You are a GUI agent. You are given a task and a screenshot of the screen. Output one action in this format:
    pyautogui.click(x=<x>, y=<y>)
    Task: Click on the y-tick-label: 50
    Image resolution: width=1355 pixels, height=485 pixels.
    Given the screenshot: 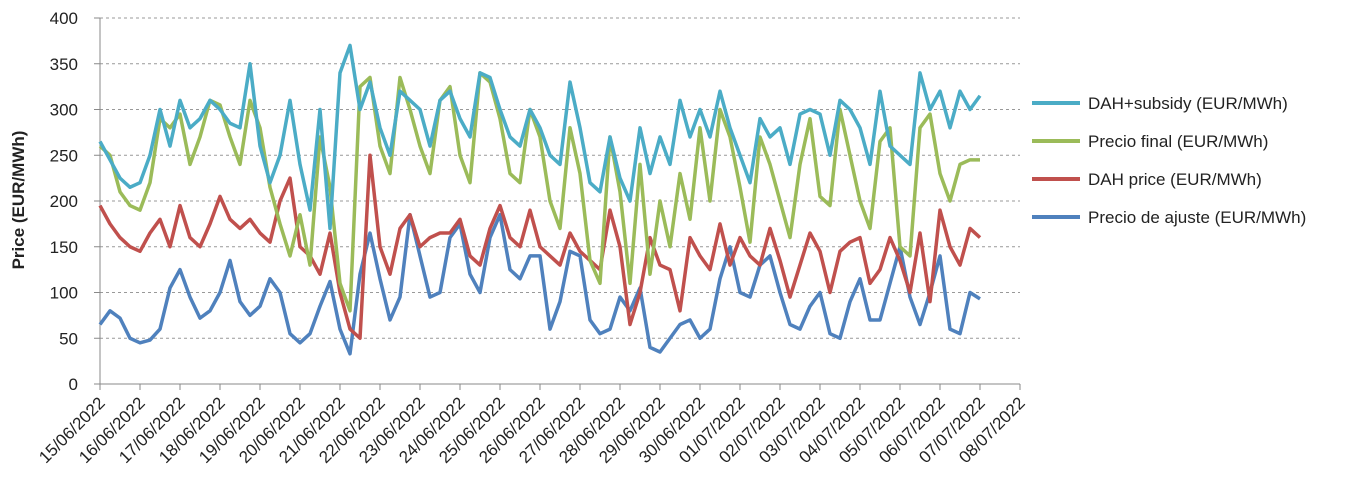 What is the action you would take?
    pyautogui.click(x=68, y=338)
    